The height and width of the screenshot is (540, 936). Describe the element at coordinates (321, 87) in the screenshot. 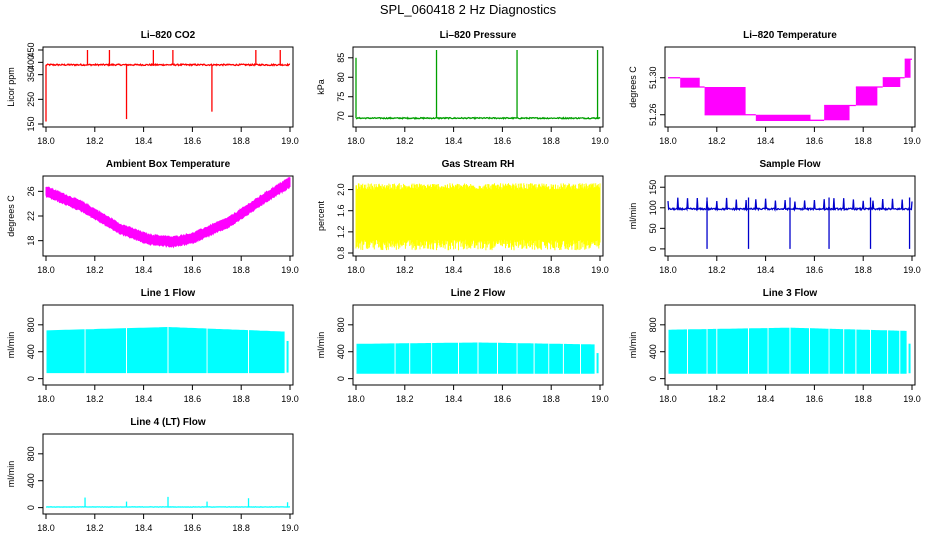

I see `y-axis-label: kPa` at that location.